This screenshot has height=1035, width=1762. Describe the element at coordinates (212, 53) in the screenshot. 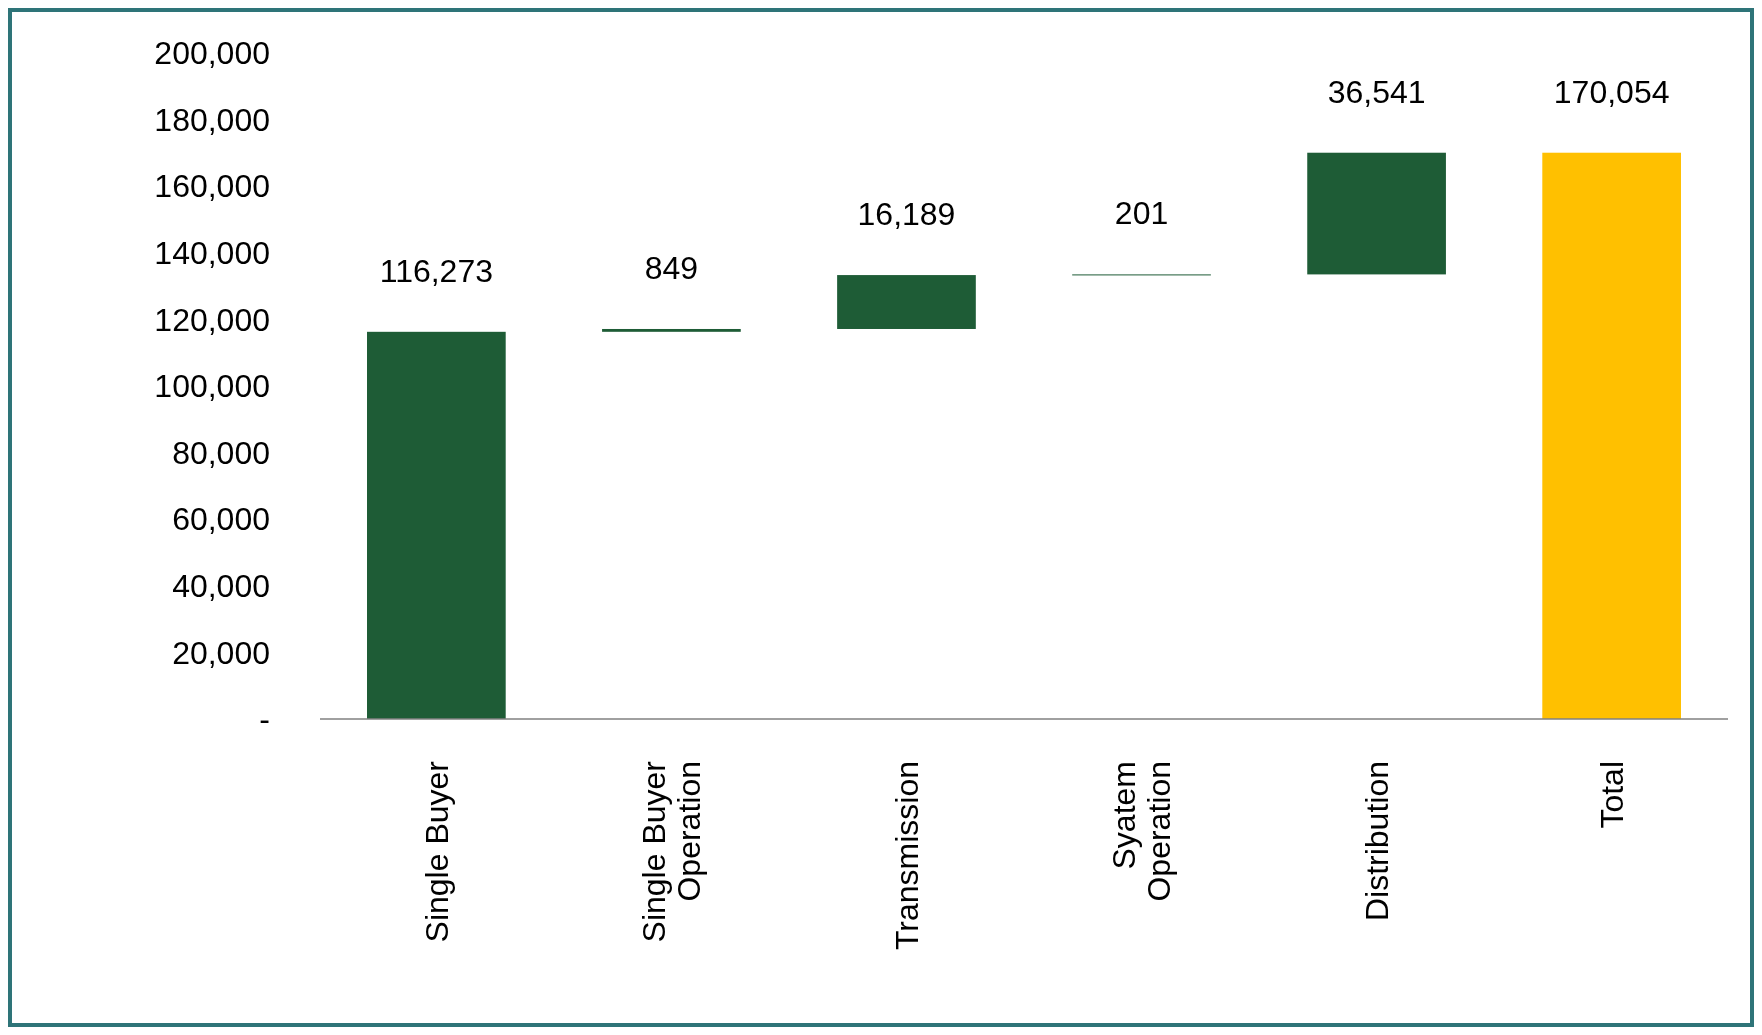

I see `y-tick-label: 200,000` at that location.